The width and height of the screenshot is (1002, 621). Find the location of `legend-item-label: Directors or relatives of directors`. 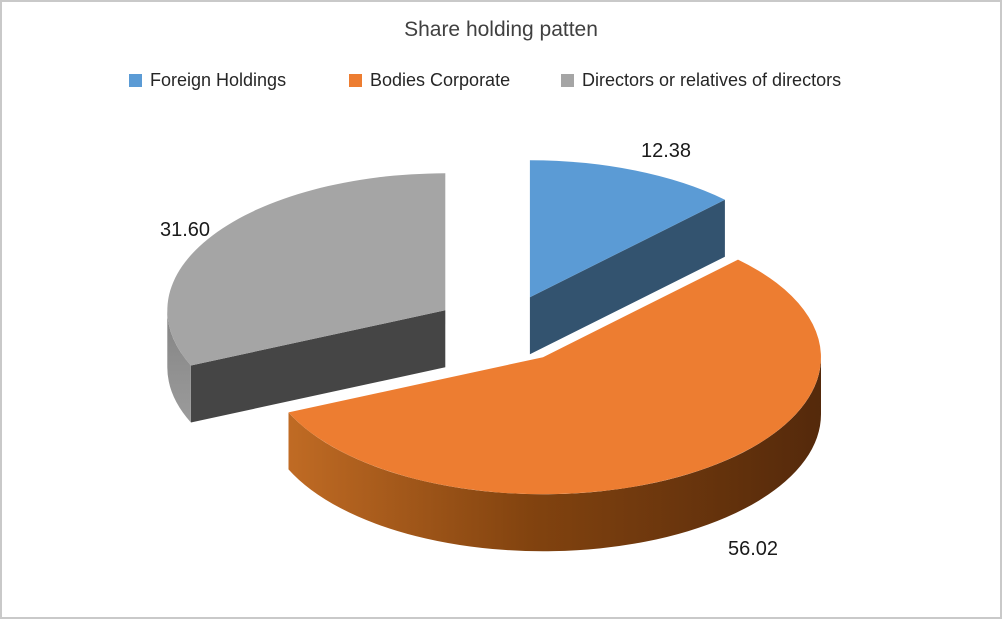

legend-item-label: Directors or relatives of directors is located at coordinates (712, 80).